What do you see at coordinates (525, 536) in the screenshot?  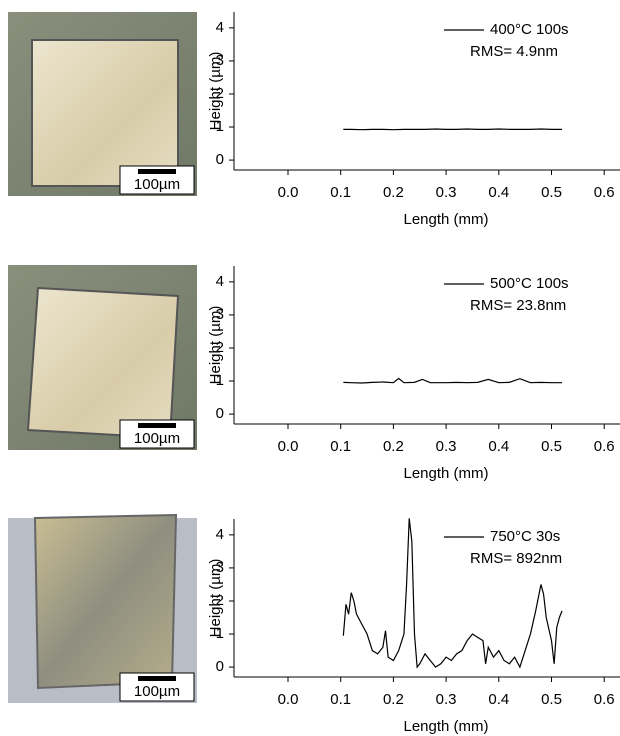 I see `legend-label: 750°C 30s` at bounding box center [525, 536].